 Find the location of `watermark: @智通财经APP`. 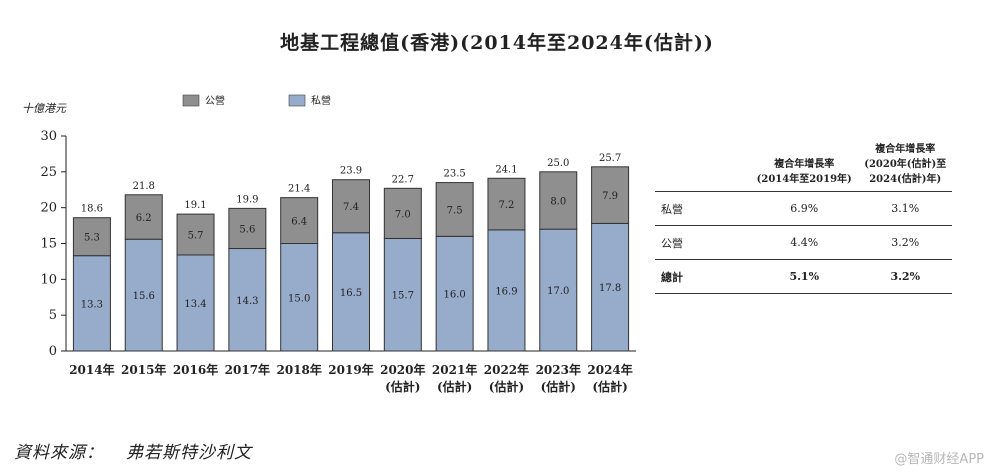

watermark: @智通财经APP is located at coordinates (939, 459).